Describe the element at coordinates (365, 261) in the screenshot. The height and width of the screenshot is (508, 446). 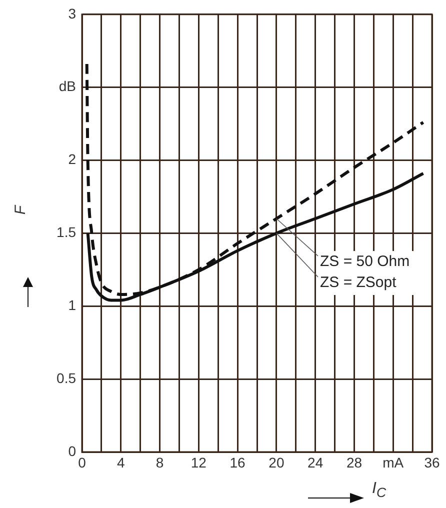
I see `annotation: ZS = 50 Ohm` at that location.